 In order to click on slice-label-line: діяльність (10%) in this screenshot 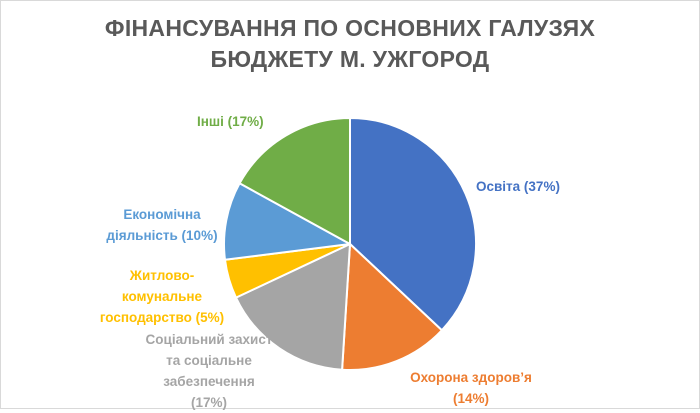, I will do `click(162, 235)`.